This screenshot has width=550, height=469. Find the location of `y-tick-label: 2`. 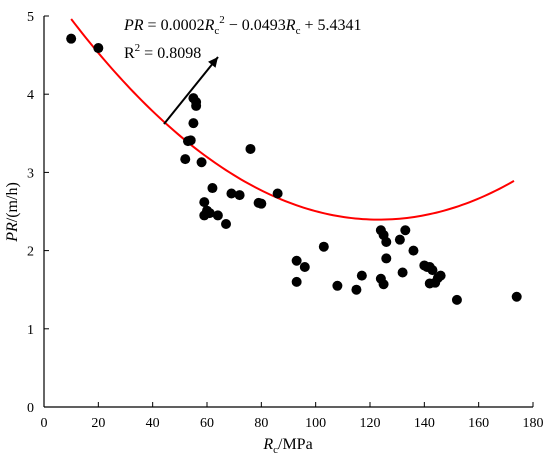

y-tick-label: 2 is located at coordinates (30, 252).